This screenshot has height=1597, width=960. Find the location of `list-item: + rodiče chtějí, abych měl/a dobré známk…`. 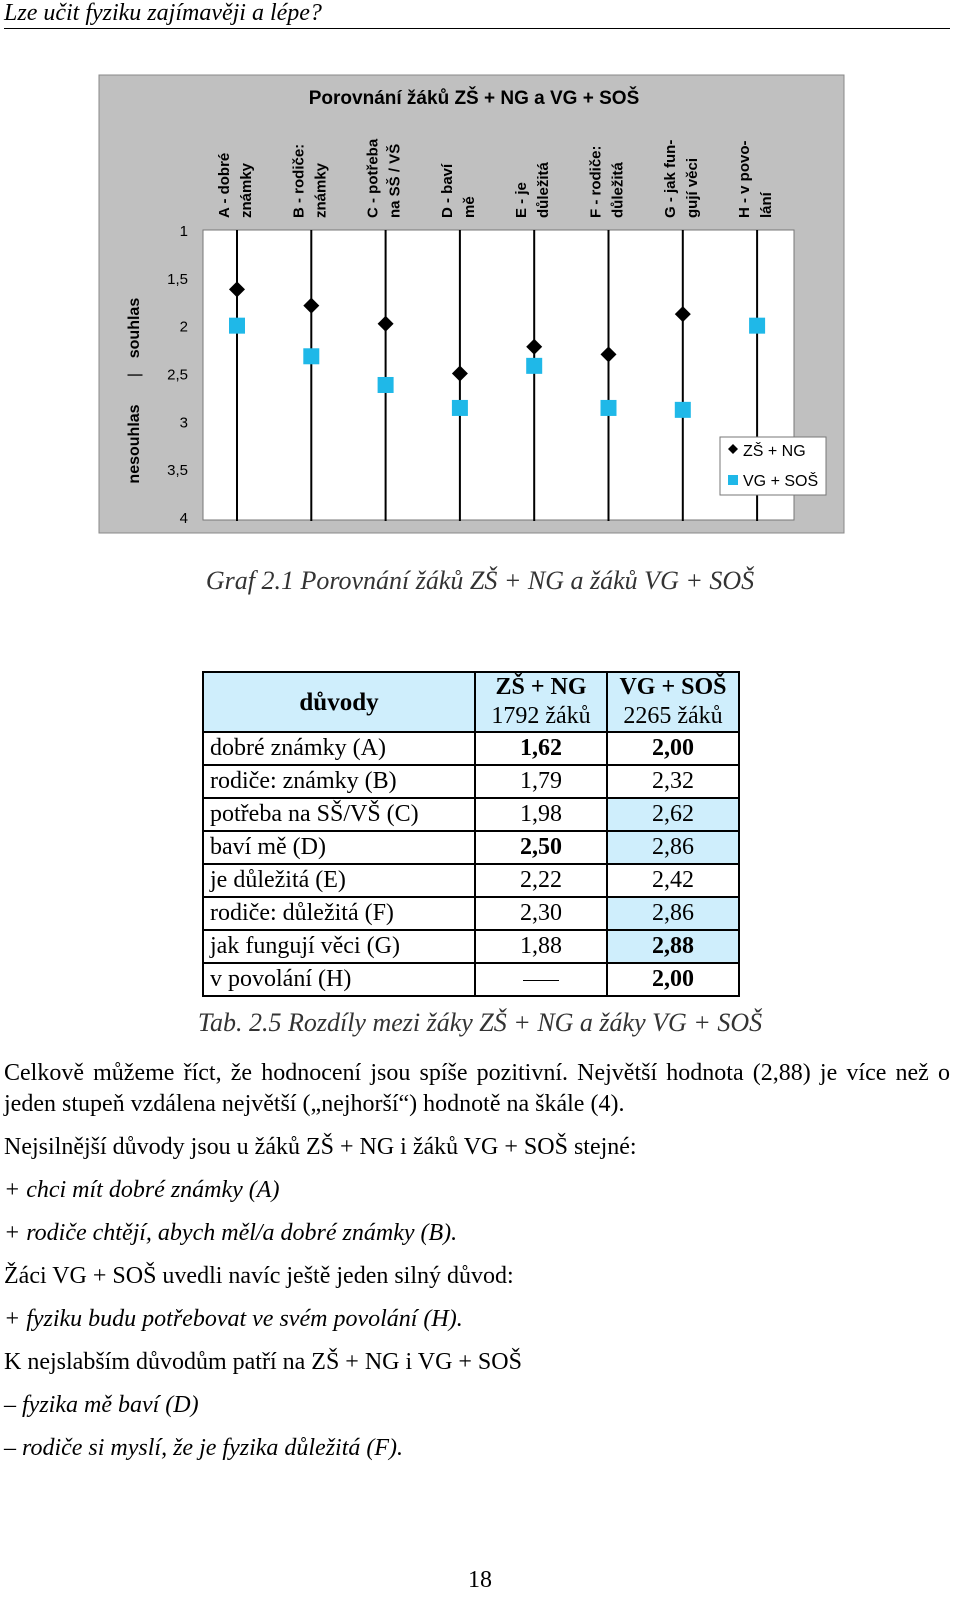

list-item: + rodiče chtějí, abych měl/a dobré známk… is located at coordinates (231, 1233).